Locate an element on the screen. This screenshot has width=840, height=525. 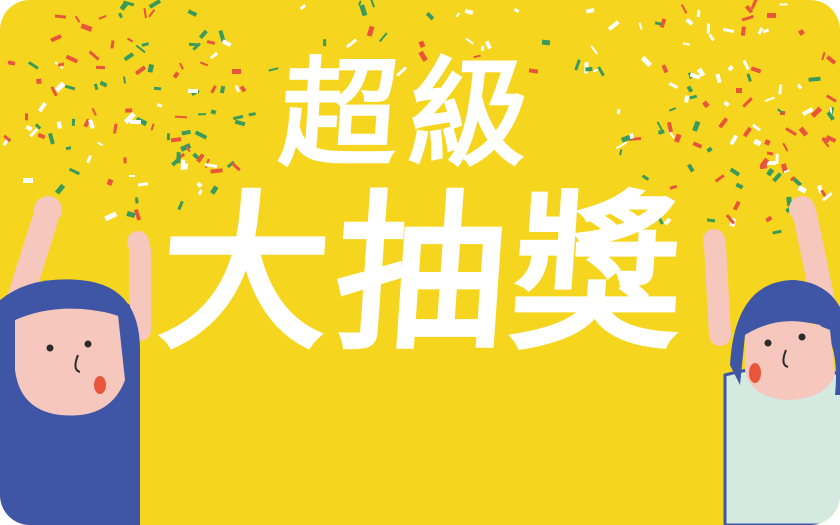
cheering-girl-left is located at coordinates (75, 360).